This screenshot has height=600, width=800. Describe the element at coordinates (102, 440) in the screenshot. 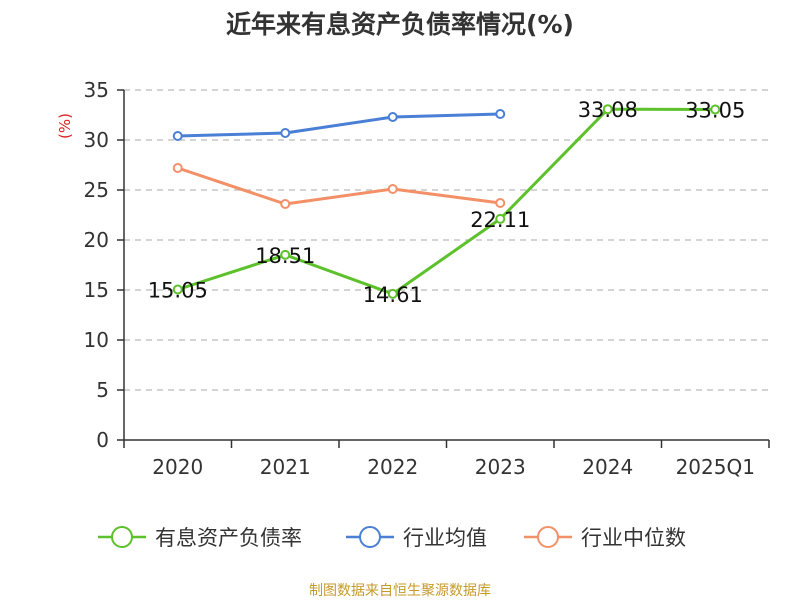

I see `y-tick-label: 0` at that location.